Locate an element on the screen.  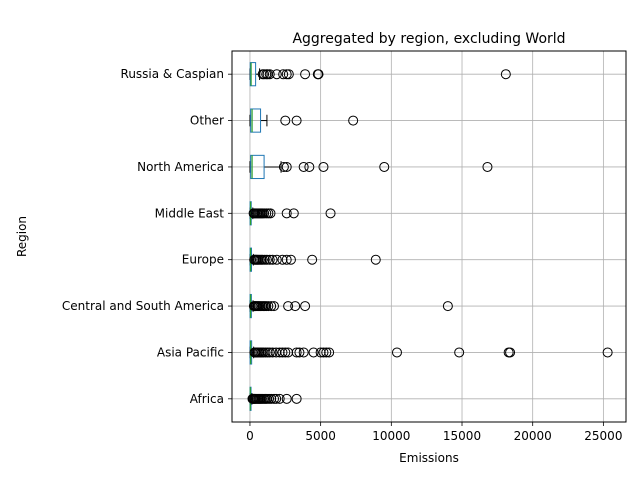
y-tick-label: North America is located at coordinates (180, 167).